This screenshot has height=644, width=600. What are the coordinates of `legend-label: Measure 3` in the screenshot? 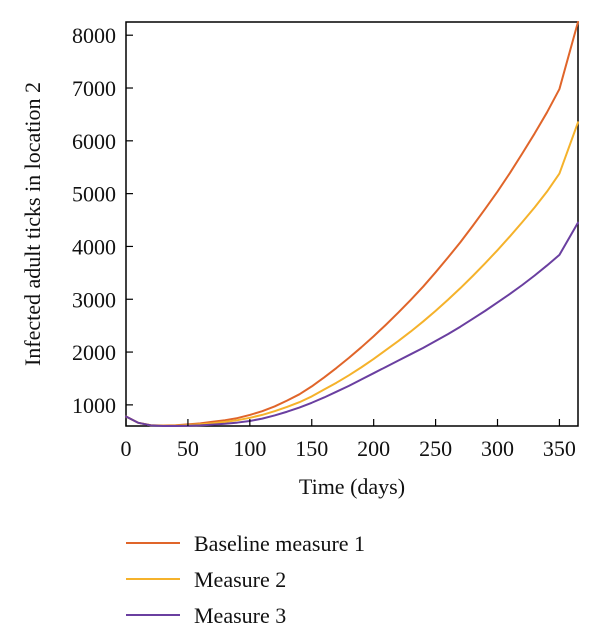 It's located at (240, 615).